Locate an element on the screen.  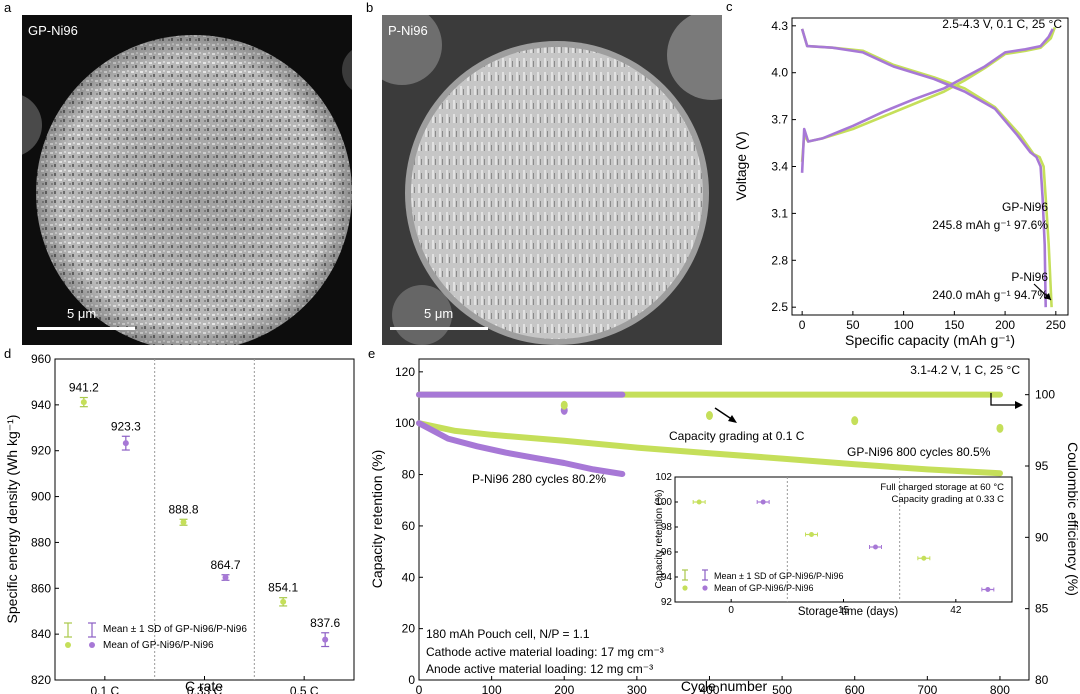
x-axis-title-d: C rate is located at coordinates (204, 686).